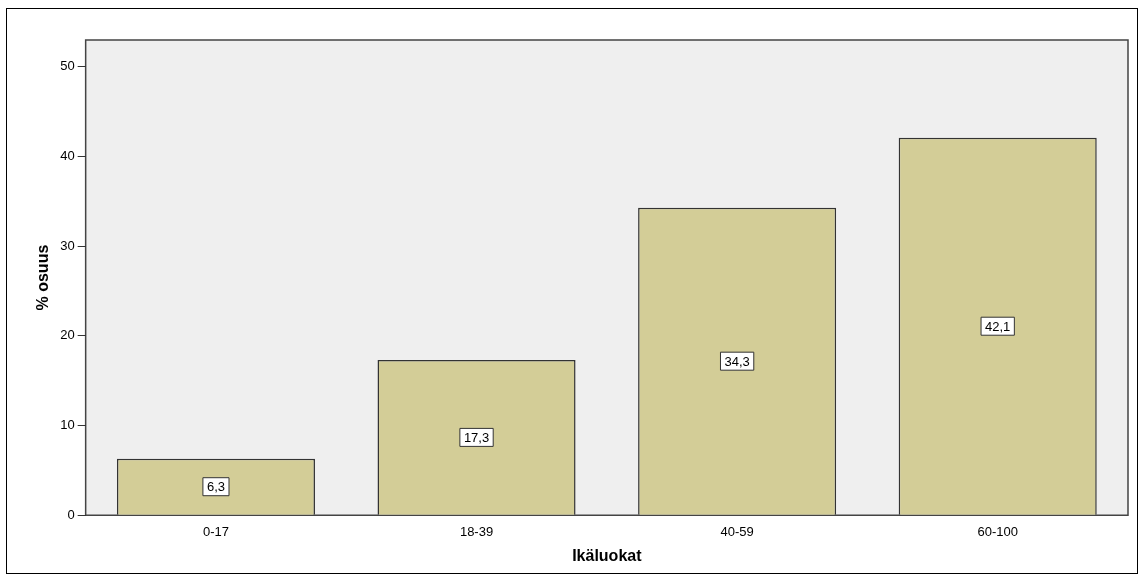  What do you see at coordinates (67, 335) in the screenshot?
I see `y-tick-label: 20` at bounding box center [67, 335].